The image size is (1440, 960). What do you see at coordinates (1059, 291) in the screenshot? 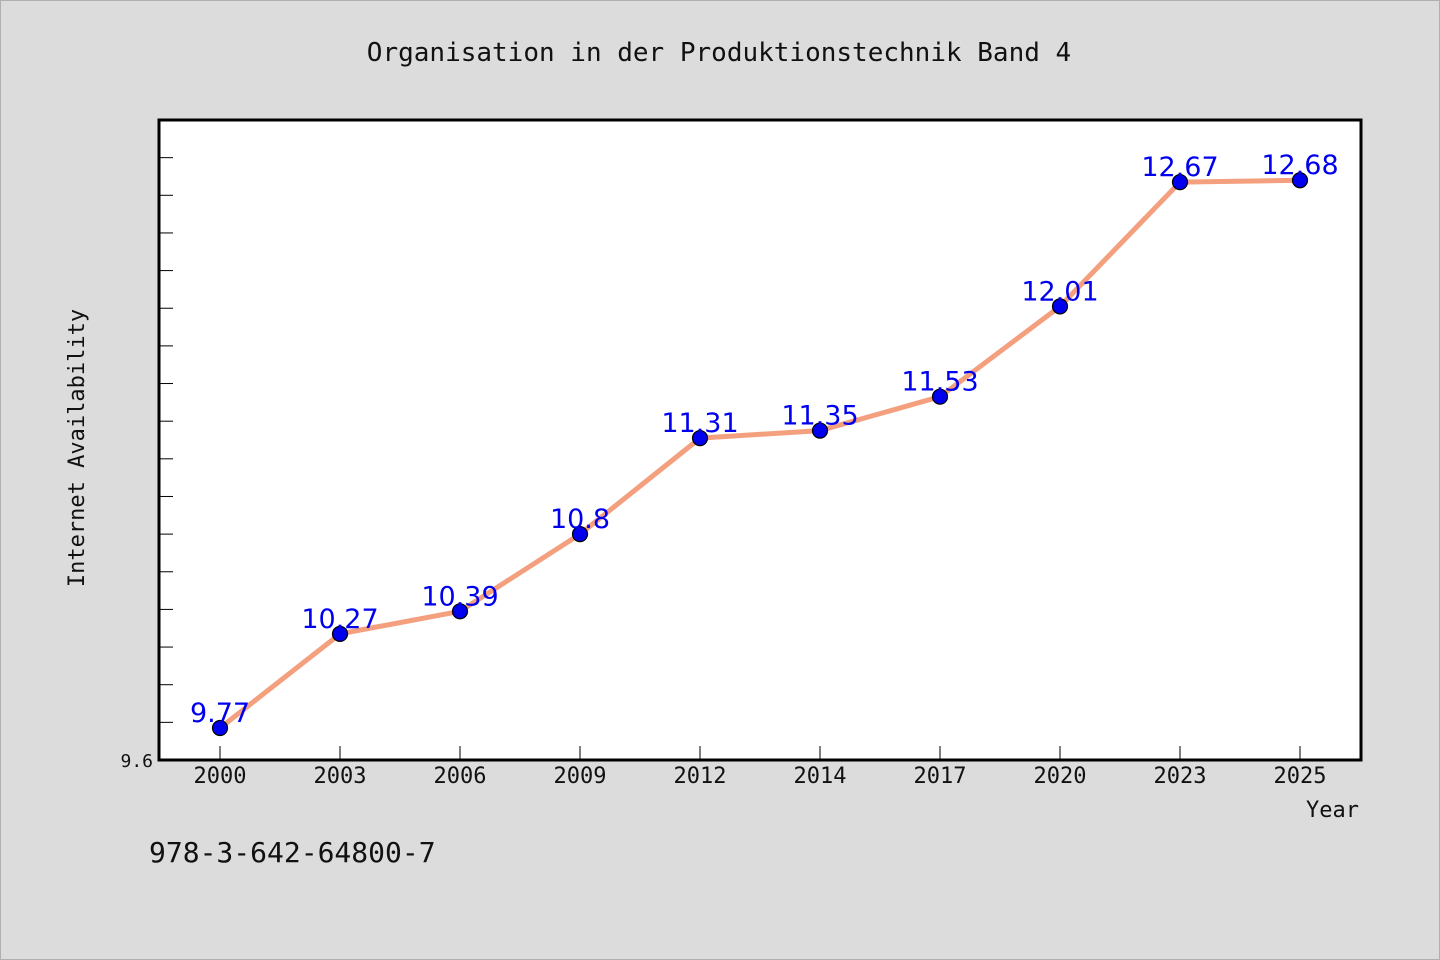
I see `data-label-2020: 12.01` at bounding box center [1059, 291].